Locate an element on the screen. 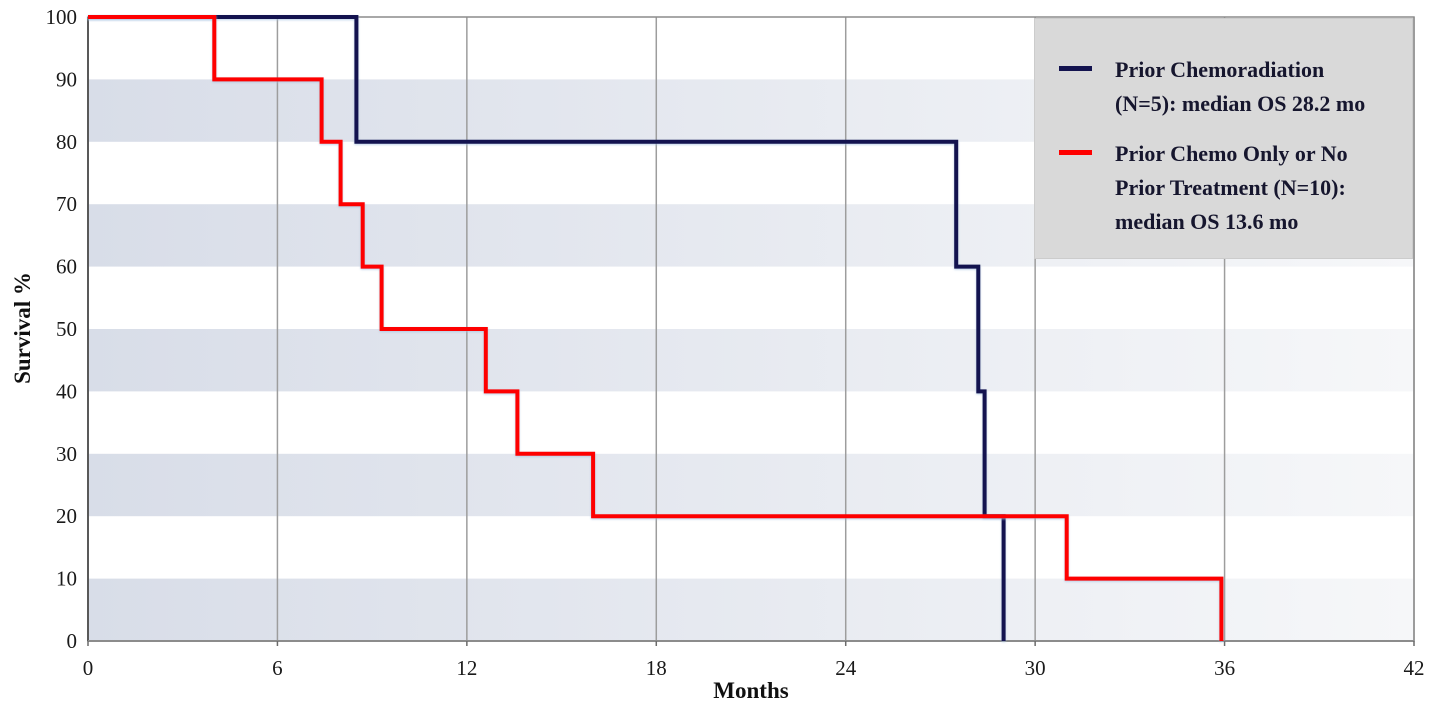  y-axis-title: Survival % is located at coordinates (22, 328).